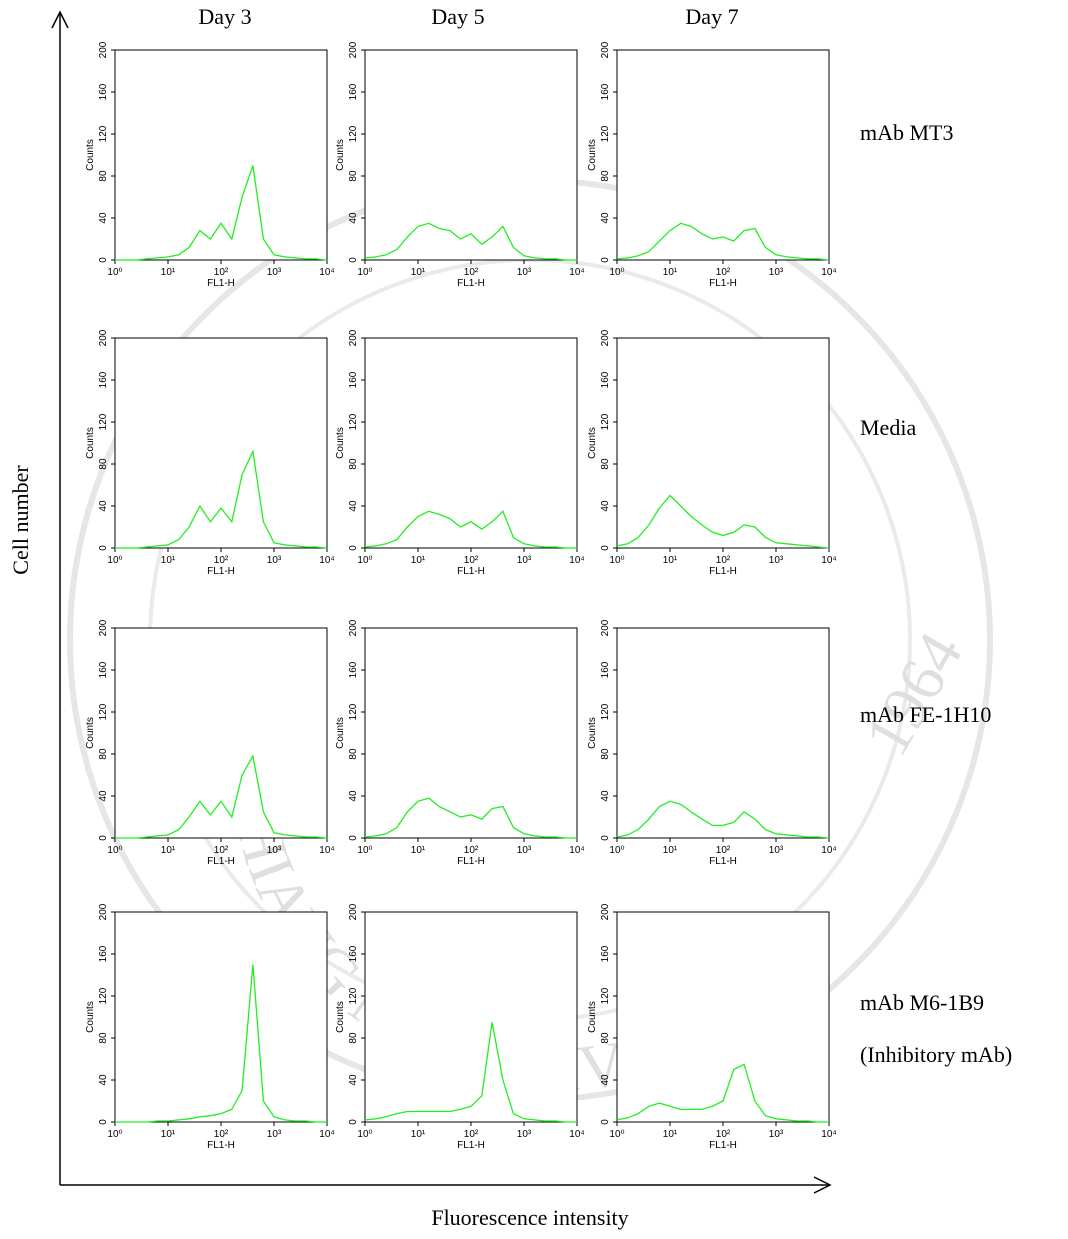 The width and height of the screenshot is (1068, 1239). I want to click on row-label: Media, so click(888, 427).